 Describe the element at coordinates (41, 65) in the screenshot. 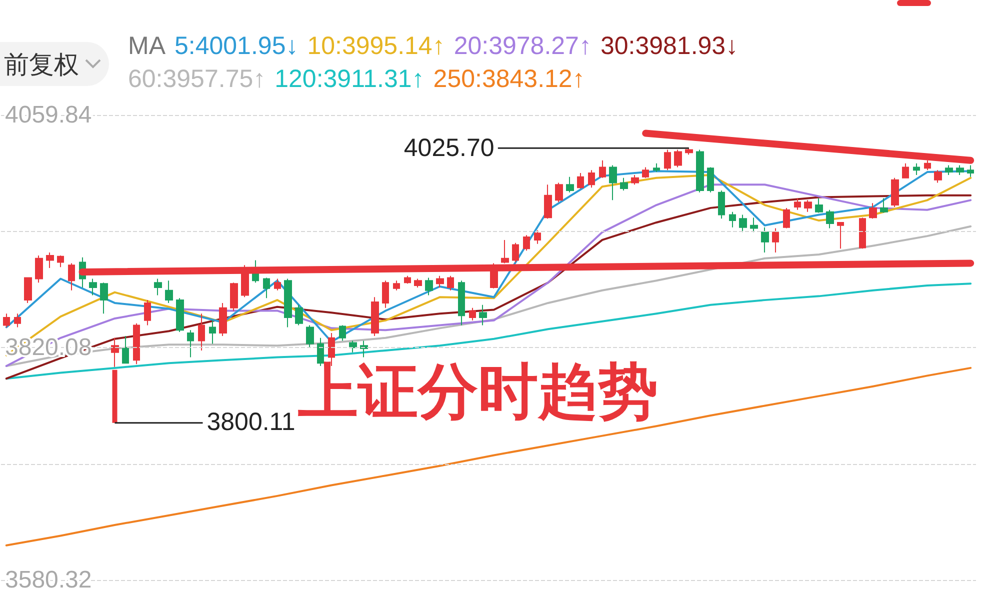

I see `text: 前复权` at that location.